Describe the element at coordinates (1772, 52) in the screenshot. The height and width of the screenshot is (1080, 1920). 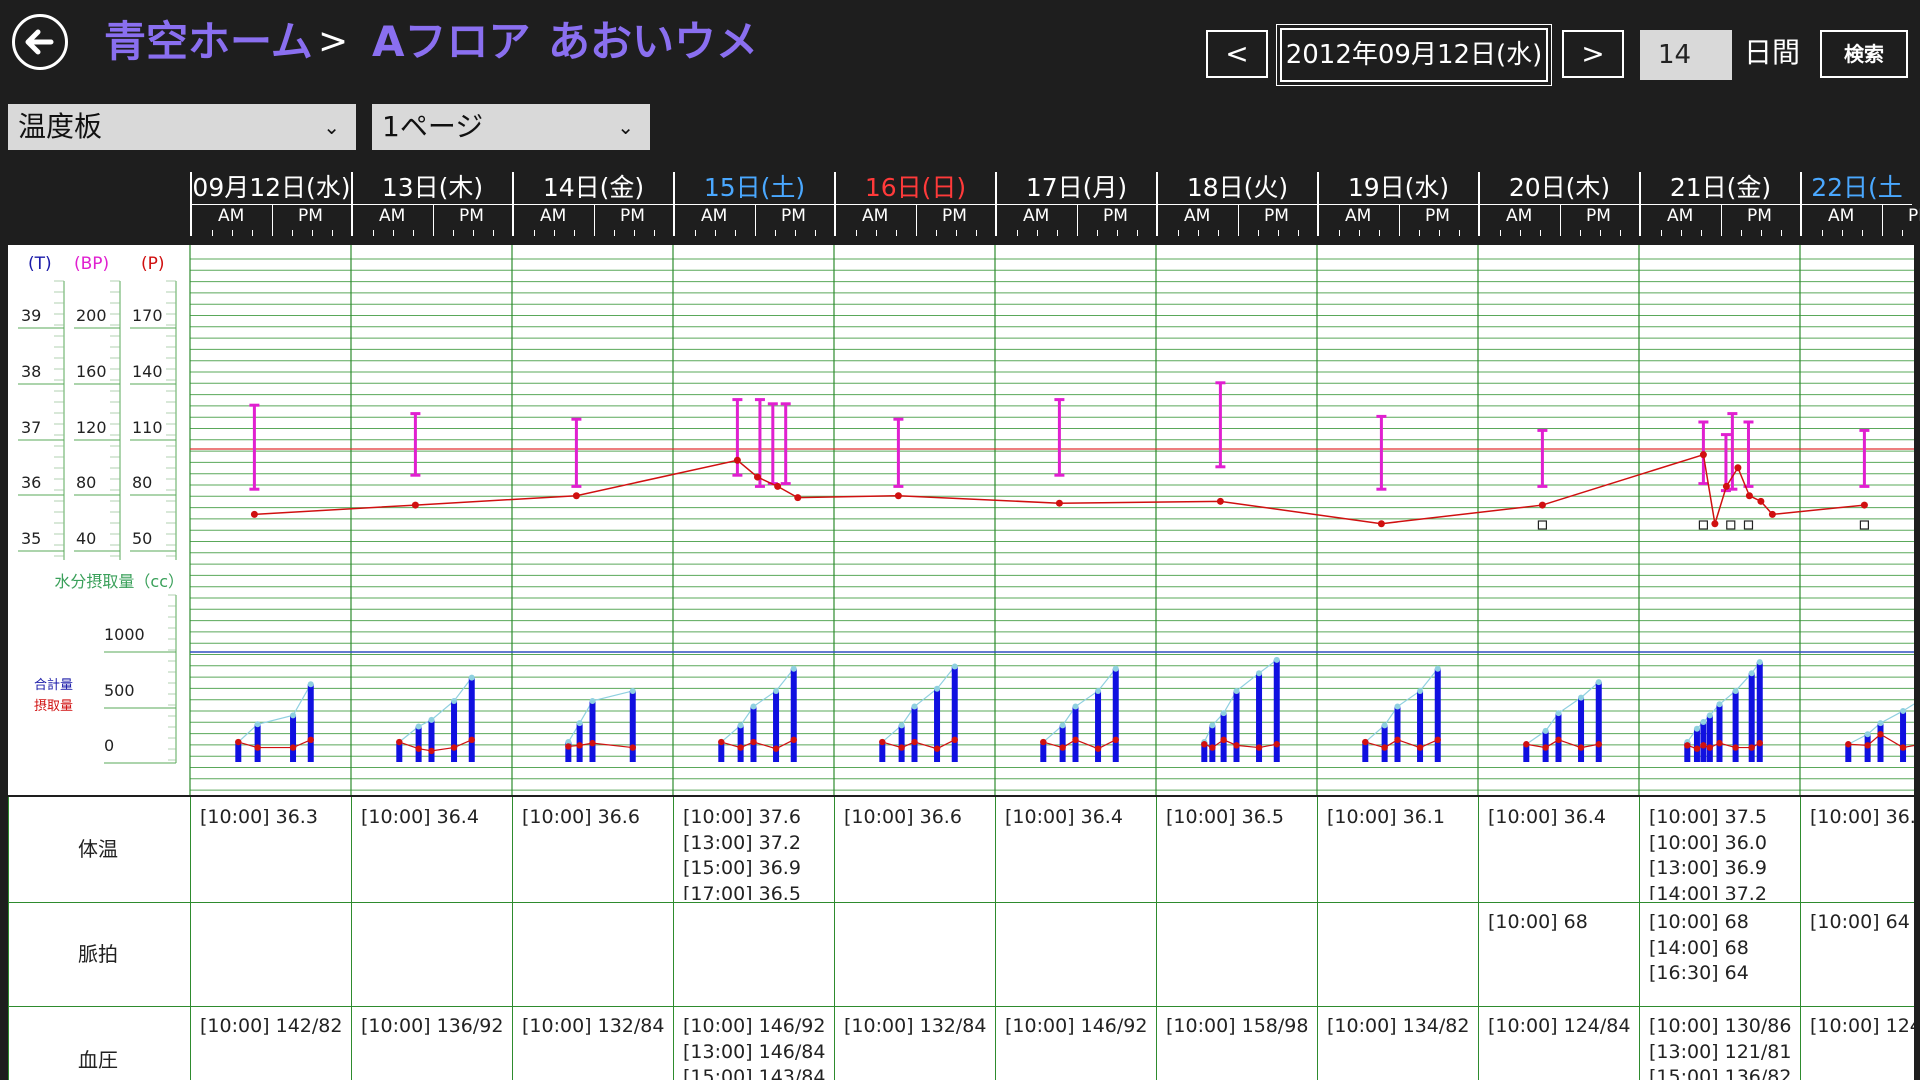
I see `days-unit-label: 日間` at that location.